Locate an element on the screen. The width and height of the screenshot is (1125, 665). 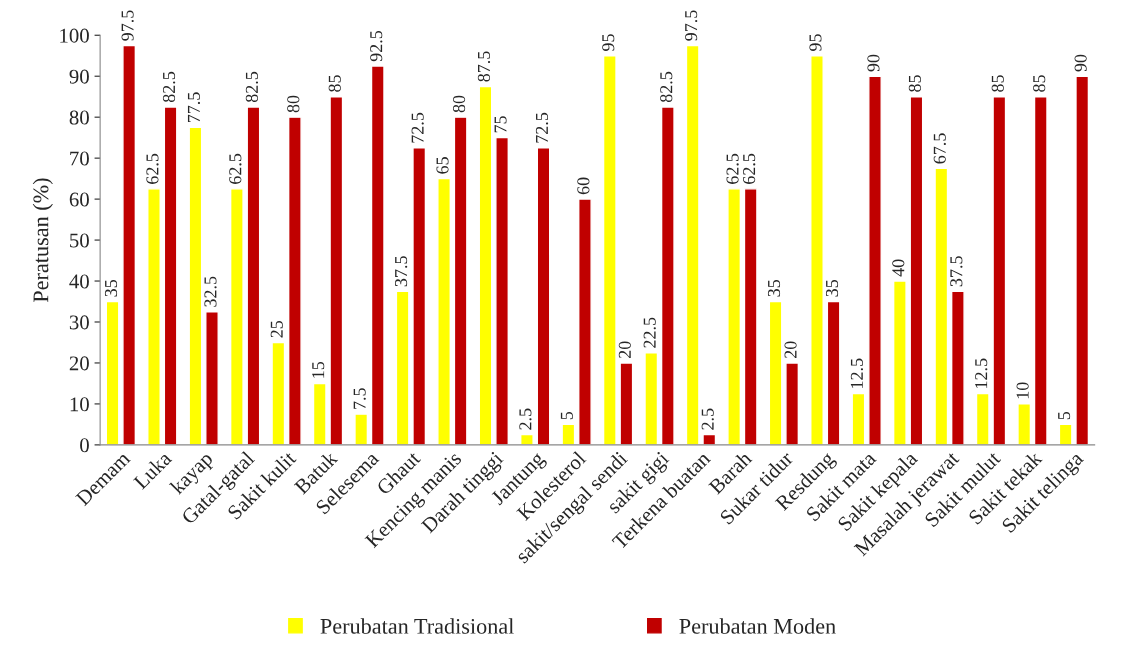
y-tick-label: 20 is located at coordinates (79, 363).